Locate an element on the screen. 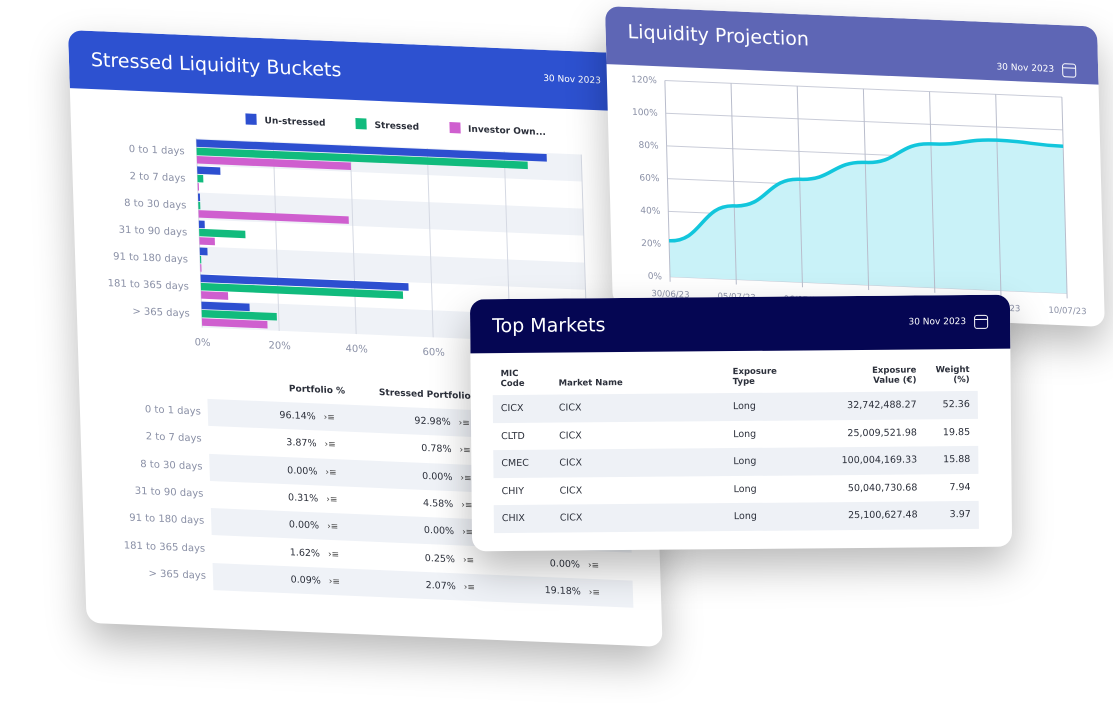  category-label: 31 to 90 days is located at coordinates (153, 232).